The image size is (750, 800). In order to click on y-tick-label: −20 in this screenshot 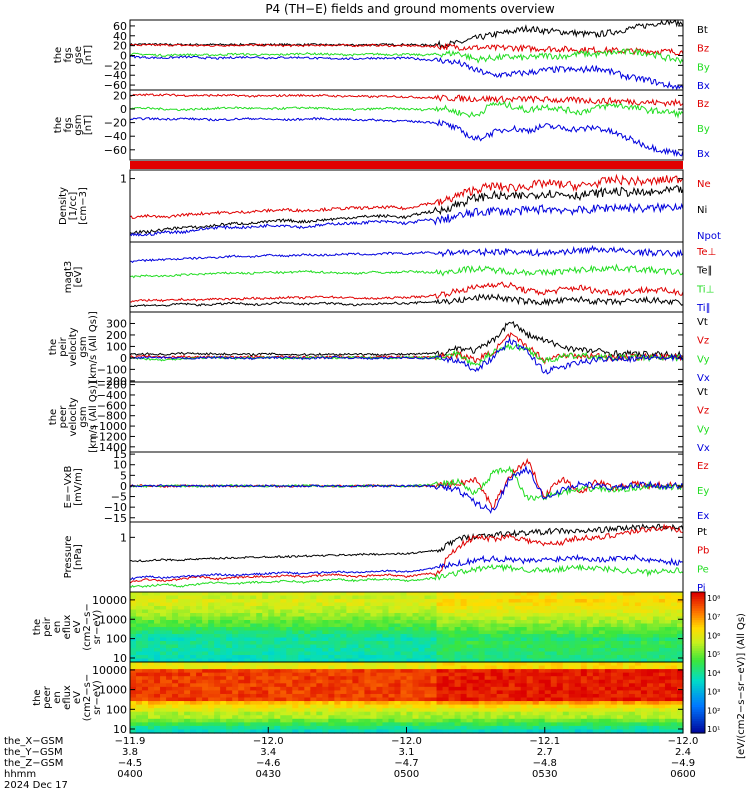, I will do `click(115, 123)`.